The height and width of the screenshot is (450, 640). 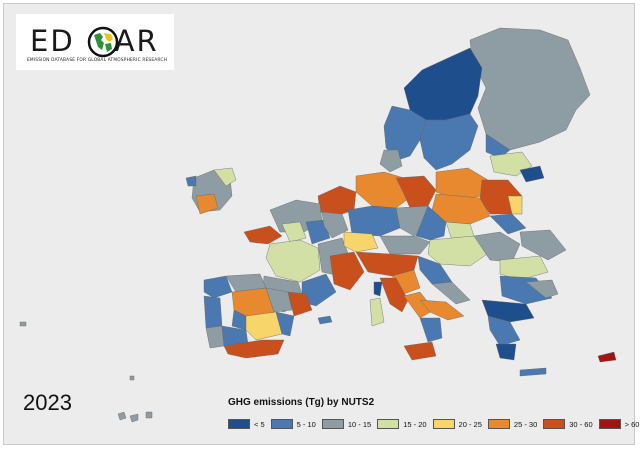 I want to click on legend-item: > 60, so click(x=619, y=424).